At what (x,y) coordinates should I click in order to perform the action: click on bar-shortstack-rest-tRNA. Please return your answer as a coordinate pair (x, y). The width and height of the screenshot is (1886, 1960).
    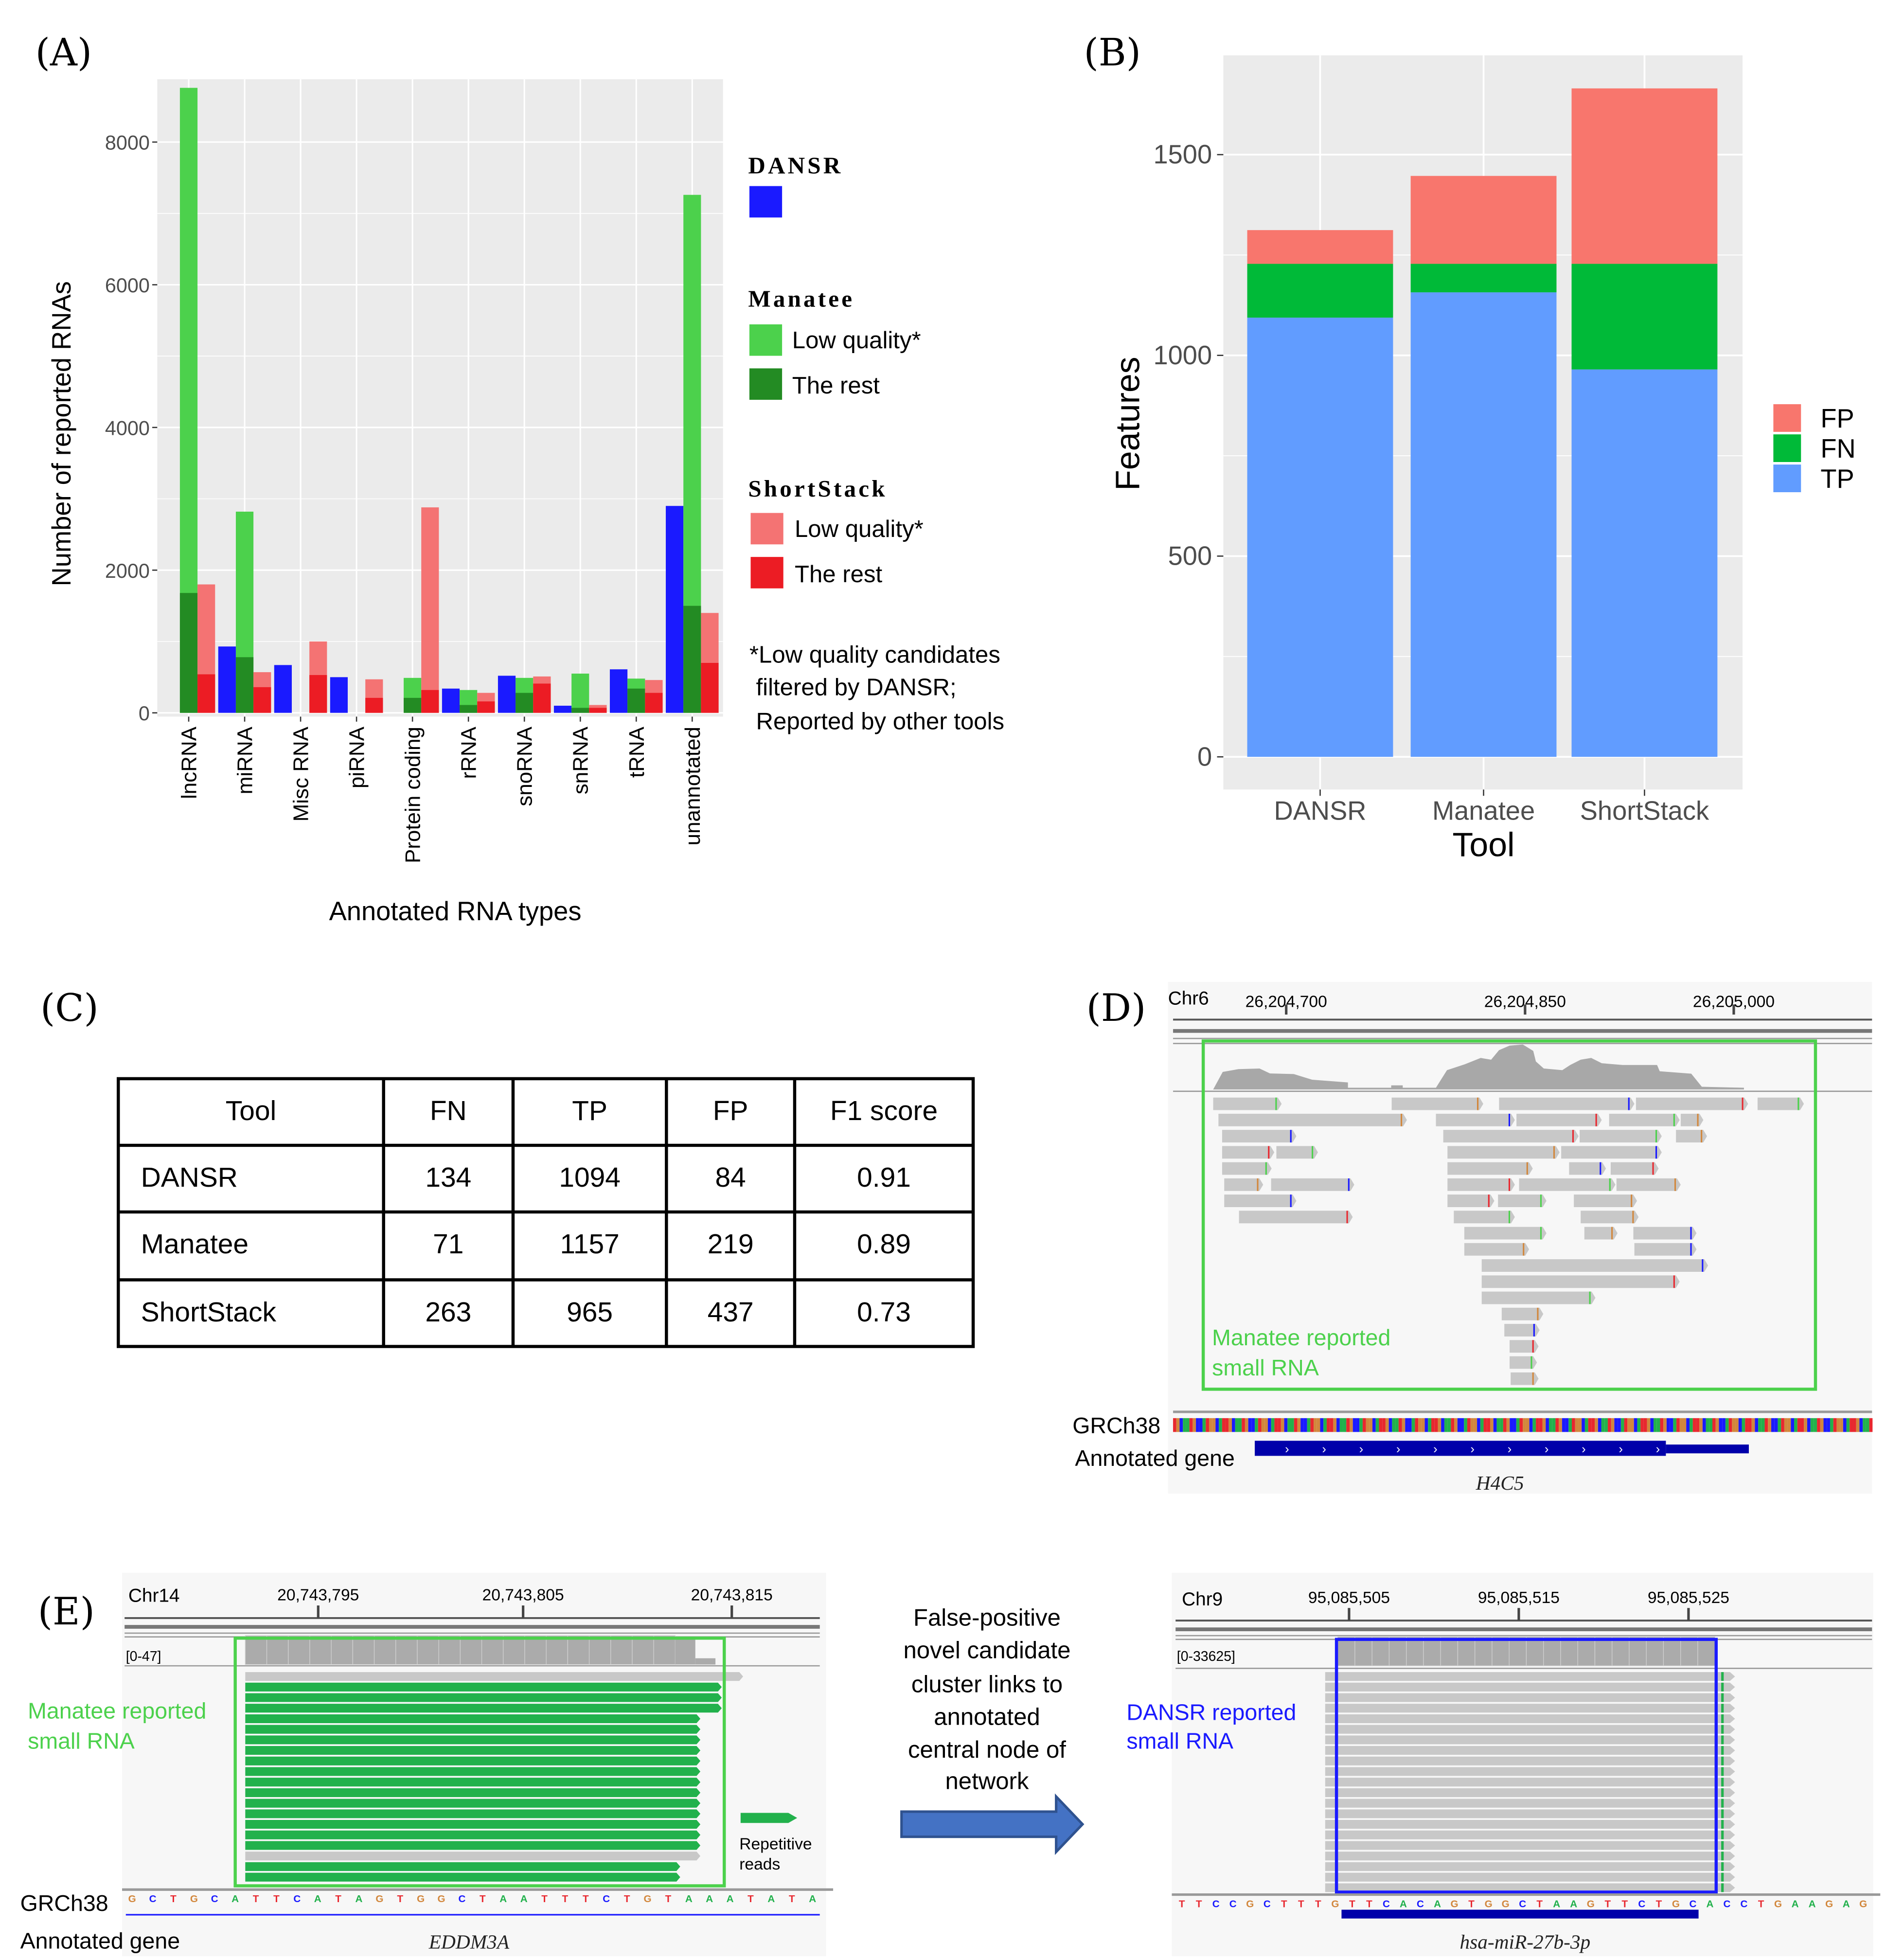
    Looking at the image, I should click on (654, 703).